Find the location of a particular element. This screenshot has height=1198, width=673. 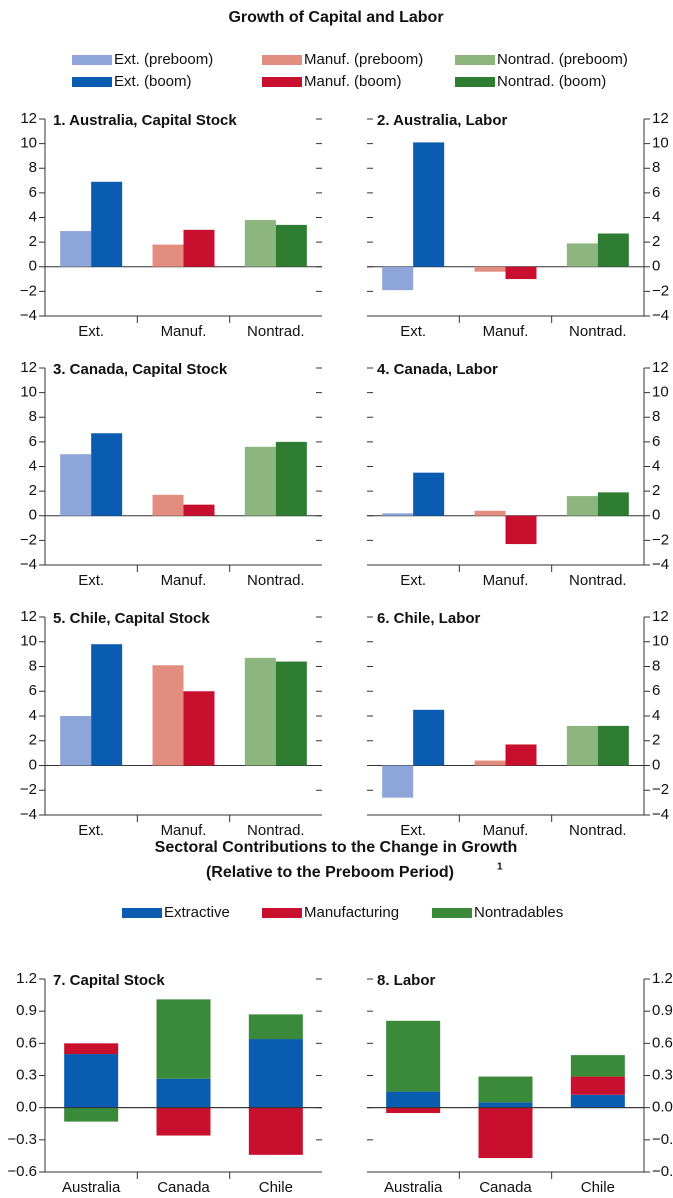

legend-label: Nontrad. (preboom) is located at coordinates (562, 59).